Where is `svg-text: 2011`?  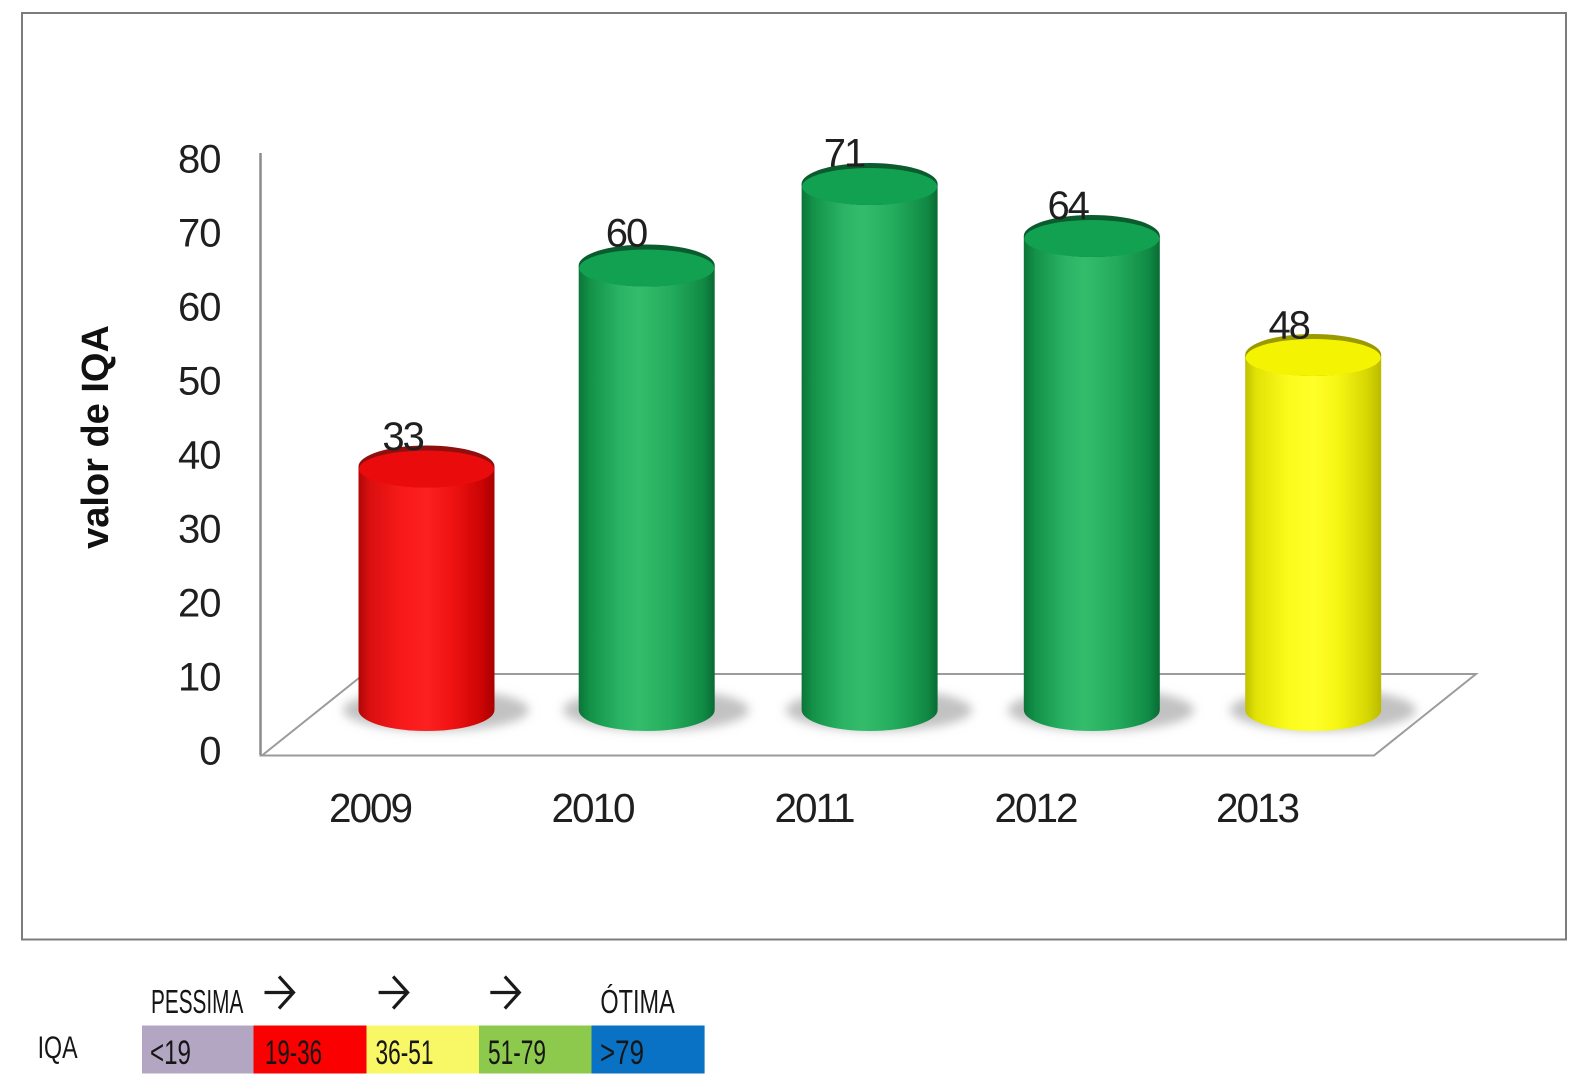 svg-text: 2011 is located at coordinates (814, 808).